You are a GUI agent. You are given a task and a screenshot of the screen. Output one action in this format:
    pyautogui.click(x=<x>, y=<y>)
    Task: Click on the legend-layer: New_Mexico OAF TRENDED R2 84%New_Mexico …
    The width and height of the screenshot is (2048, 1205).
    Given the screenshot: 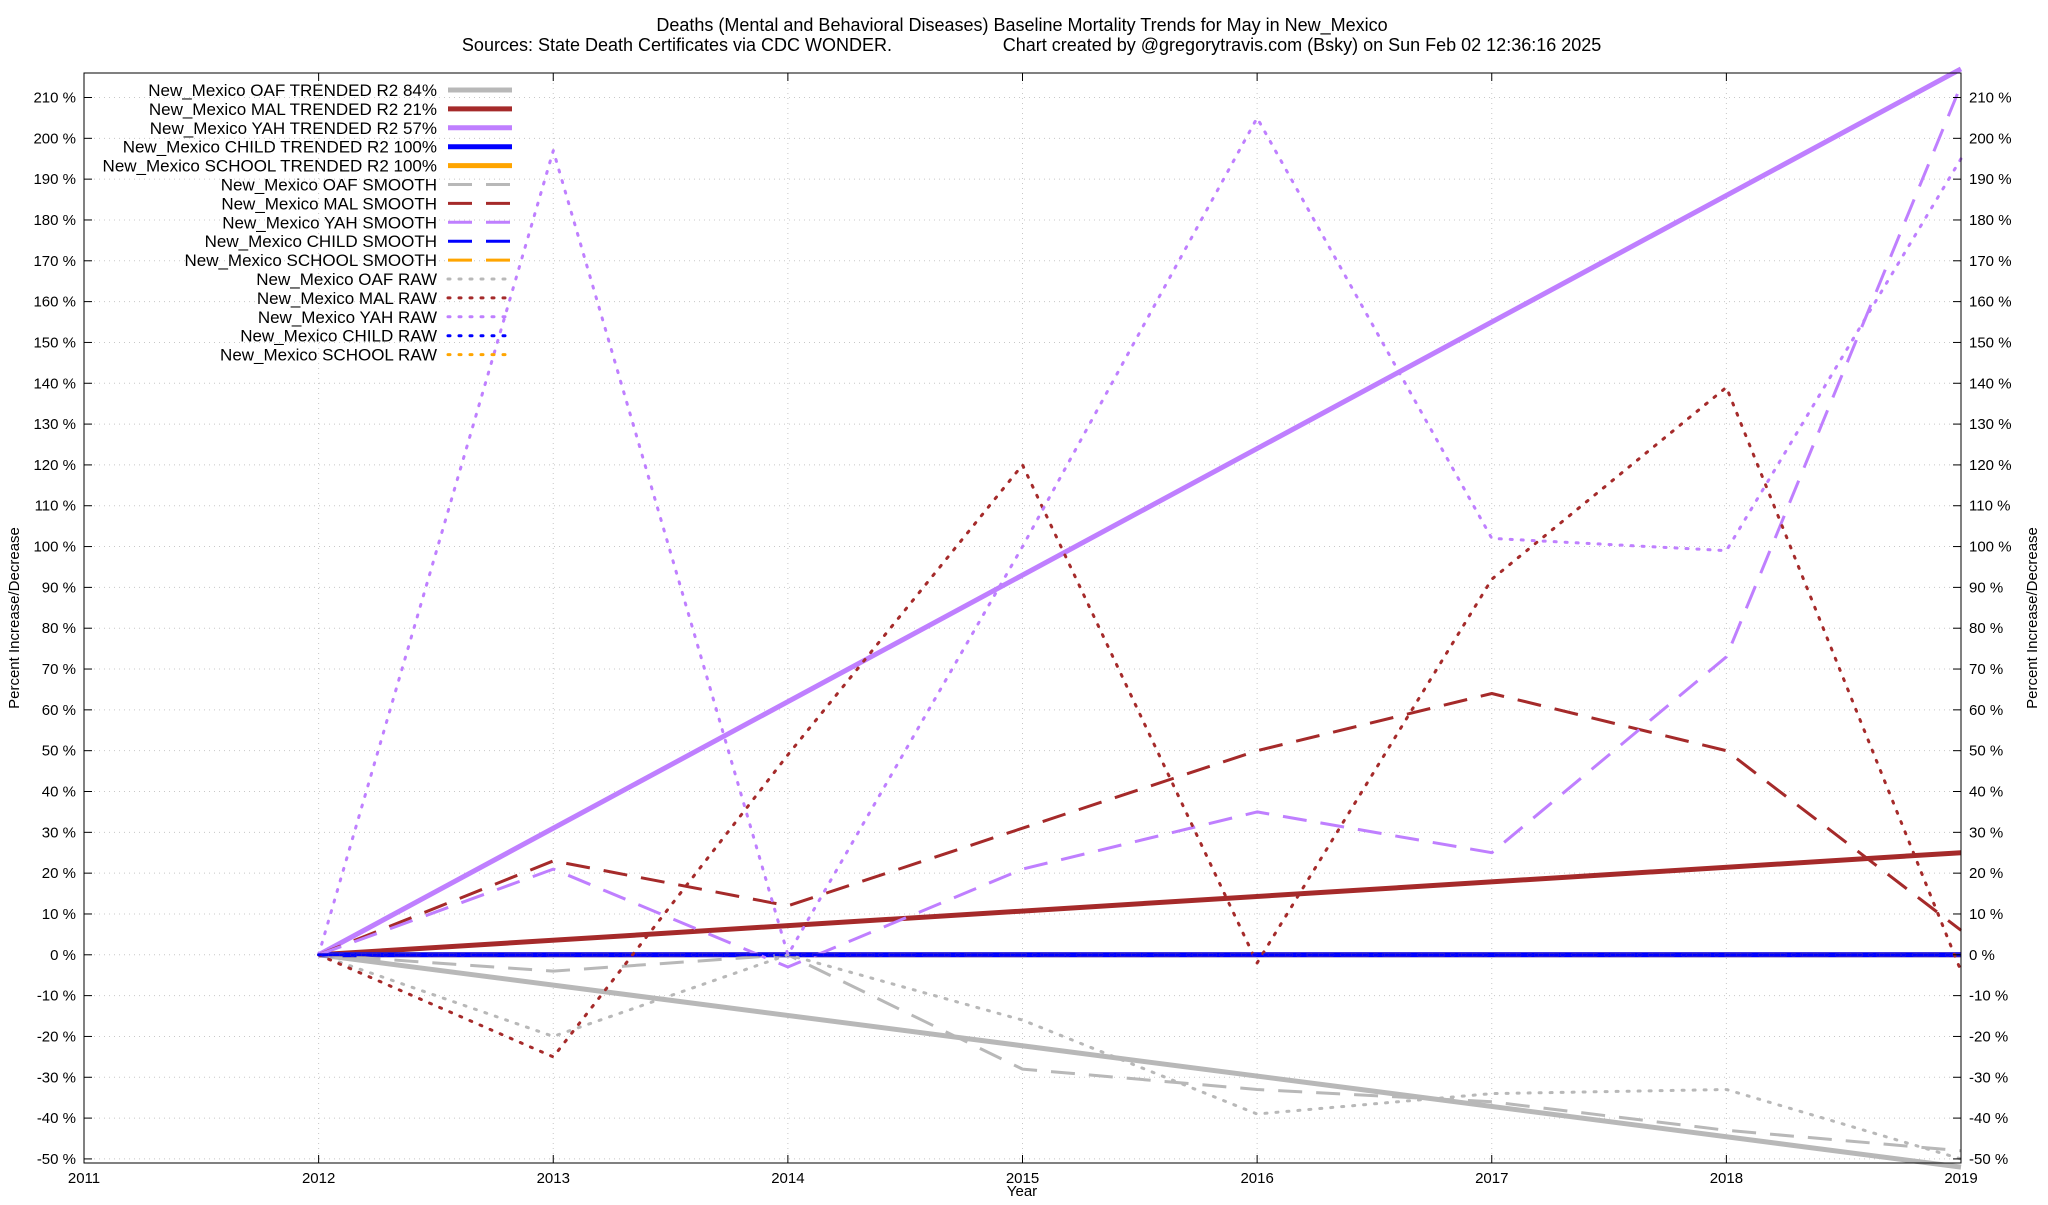 What is the action you would take?
    pyautogui.click(x=308, y=223)
    